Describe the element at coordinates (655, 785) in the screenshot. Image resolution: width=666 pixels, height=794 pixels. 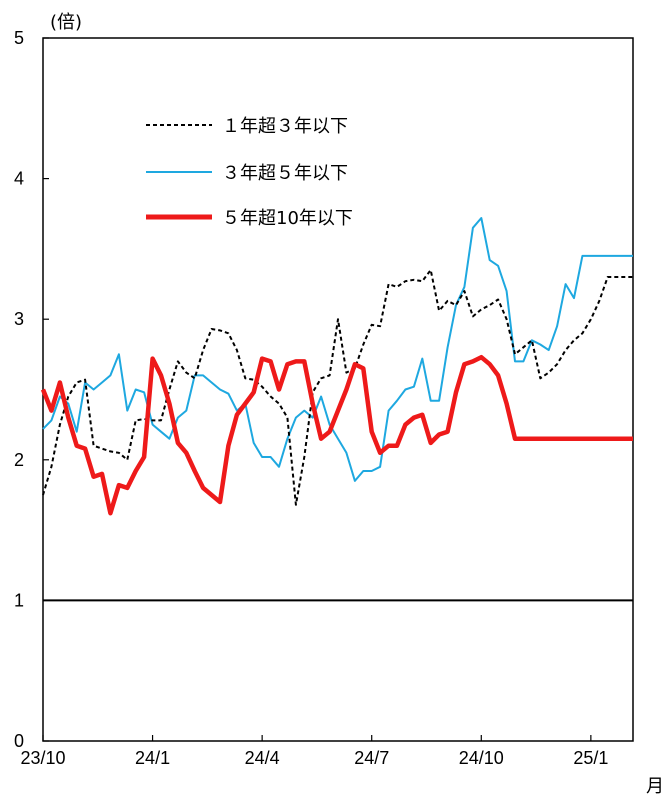
I see `x-unit-label: 月` at that location.